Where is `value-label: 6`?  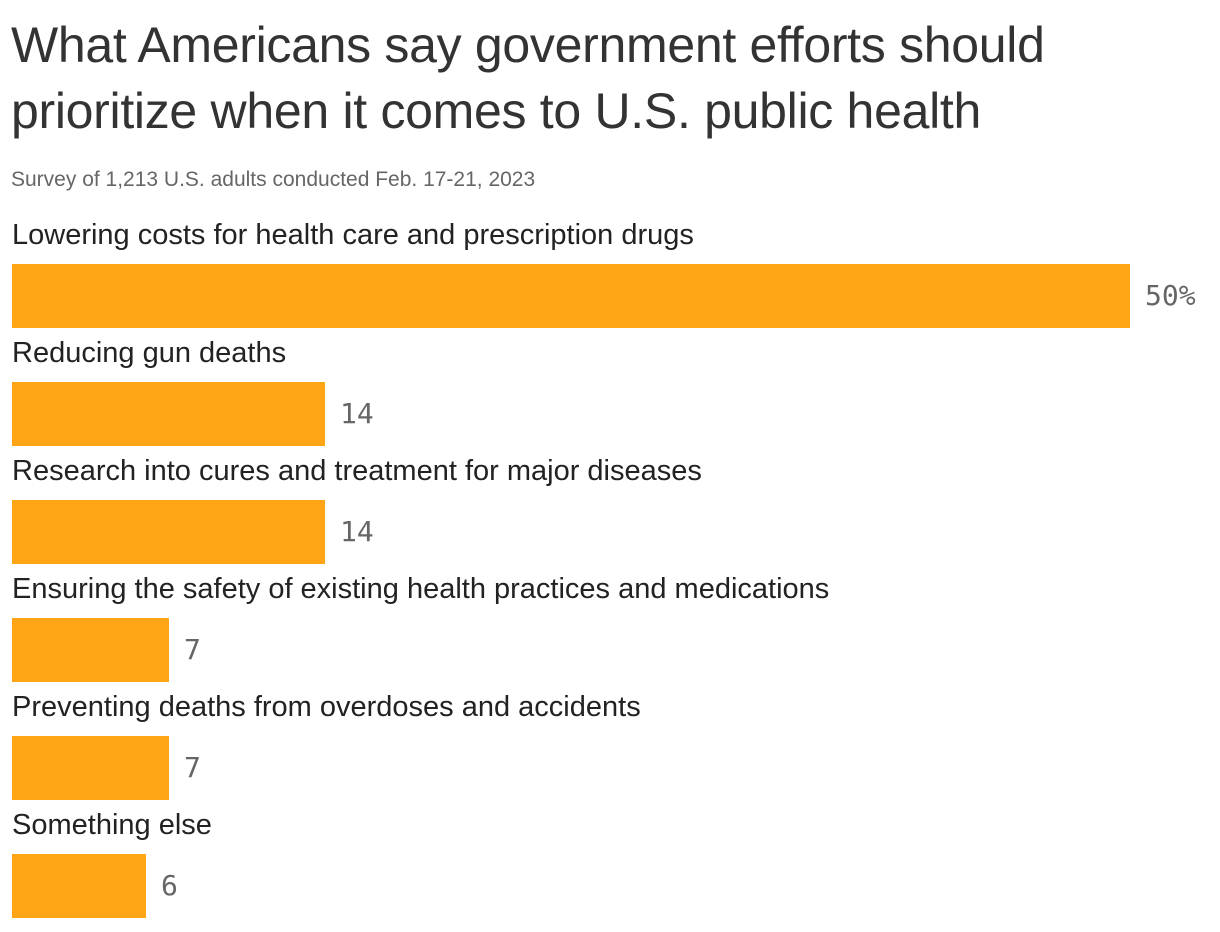 value-label: 6 is located at coordinates (169, 885).